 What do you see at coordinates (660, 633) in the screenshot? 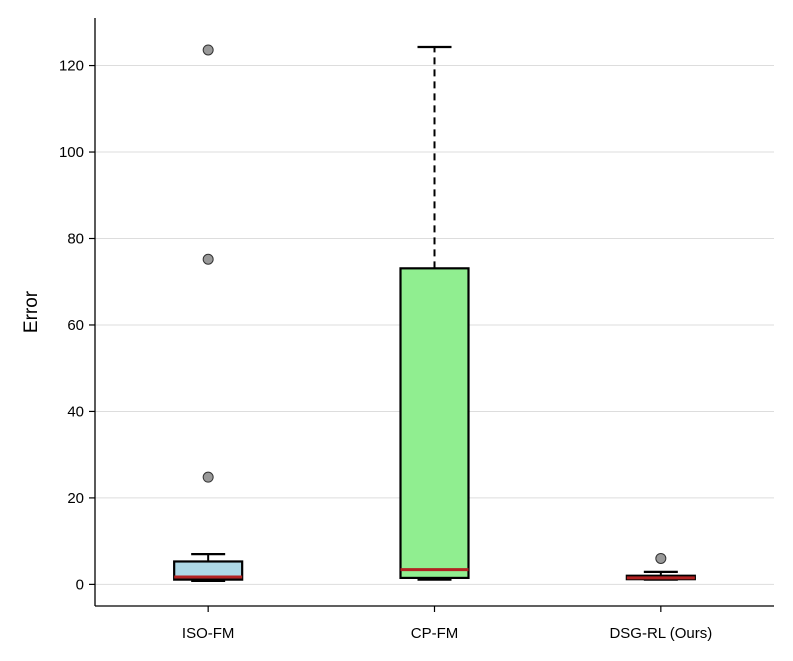
I see `x-tick-label: DSG-RL (Ours)` at bounding box center [660, 633].